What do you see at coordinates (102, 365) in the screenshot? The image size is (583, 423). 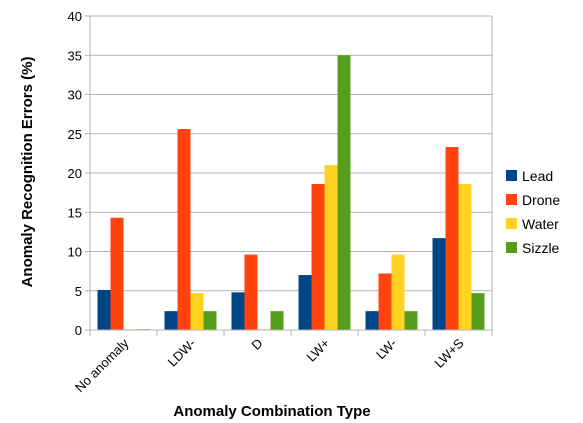 I see `x-tick-label: No anomaly` at bounding box center [102, 365].